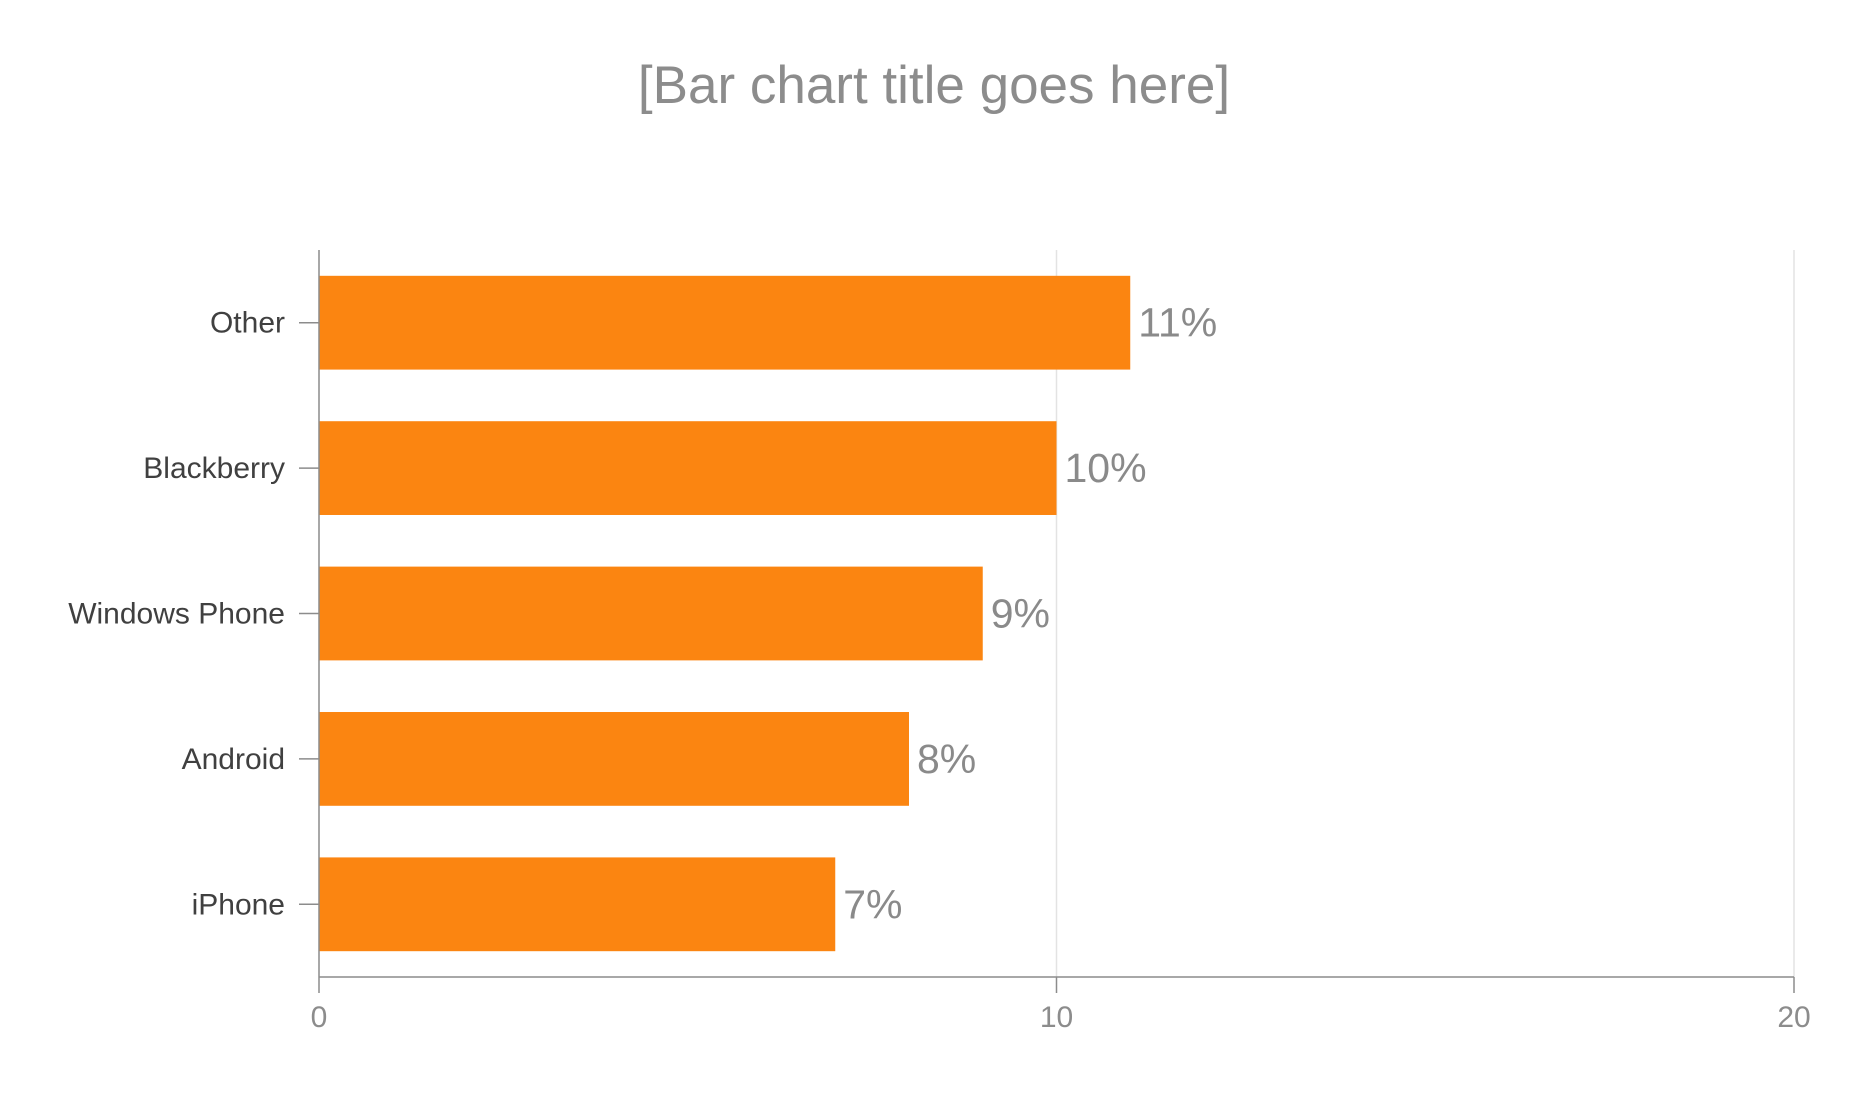  What do you see at coordinates (1020, 614) in the screenshot?
I see `value-label-2: 9%` at bounding box center [1020, 614].